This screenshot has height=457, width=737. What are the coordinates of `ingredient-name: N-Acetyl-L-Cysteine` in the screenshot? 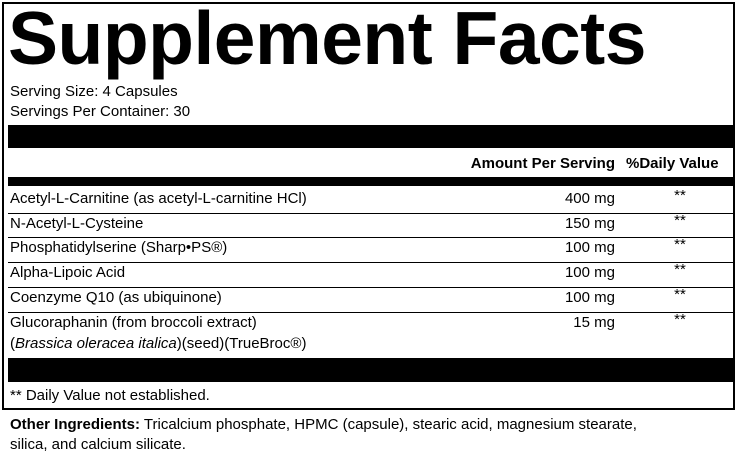 It's located at (77, 223).